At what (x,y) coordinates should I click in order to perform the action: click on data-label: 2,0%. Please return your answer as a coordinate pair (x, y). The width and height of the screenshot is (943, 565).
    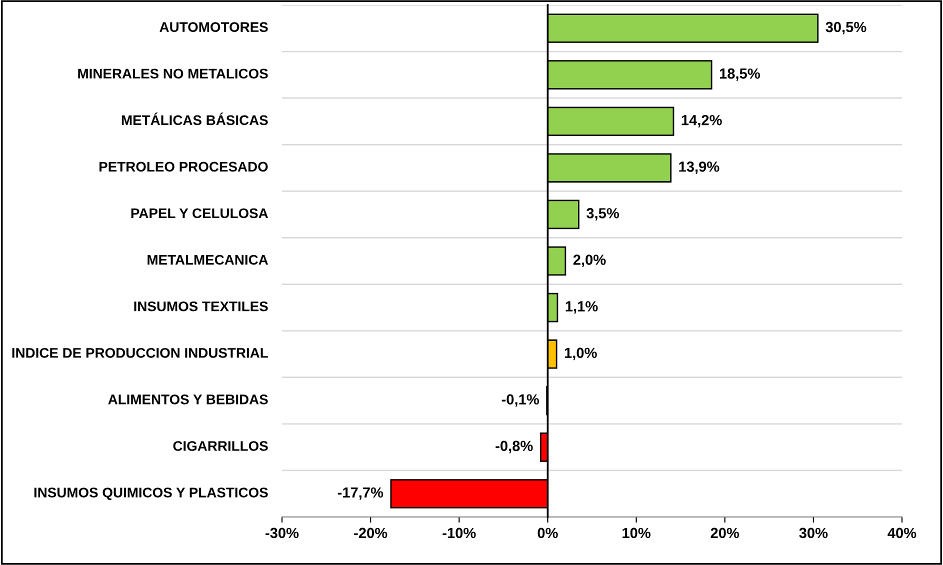
    Looking at the image, I should click on (589, 261).